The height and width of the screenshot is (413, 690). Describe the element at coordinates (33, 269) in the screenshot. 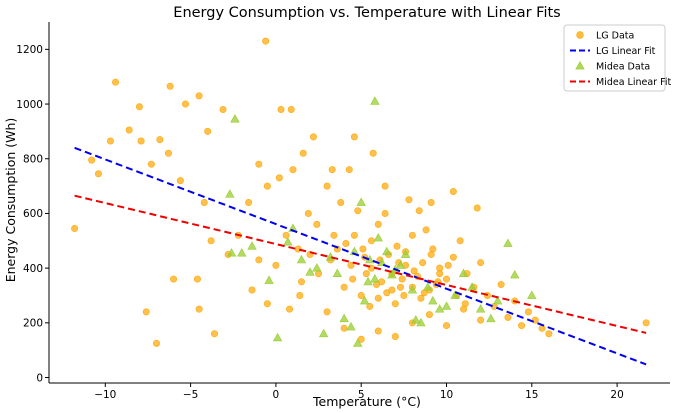

I see `y-tick-label: 400` at that location.